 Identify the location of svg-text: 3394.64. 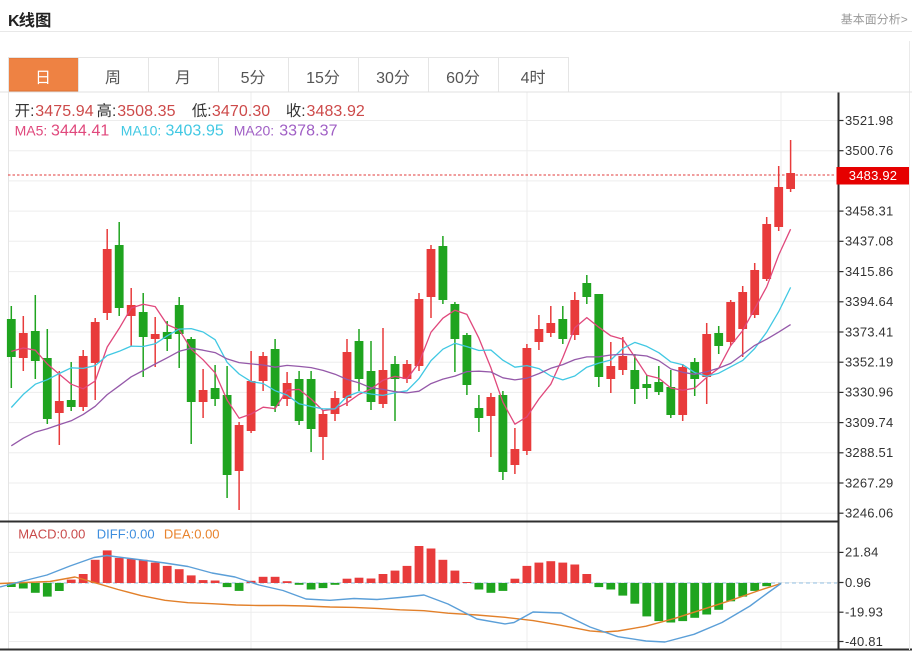
(869, 301).